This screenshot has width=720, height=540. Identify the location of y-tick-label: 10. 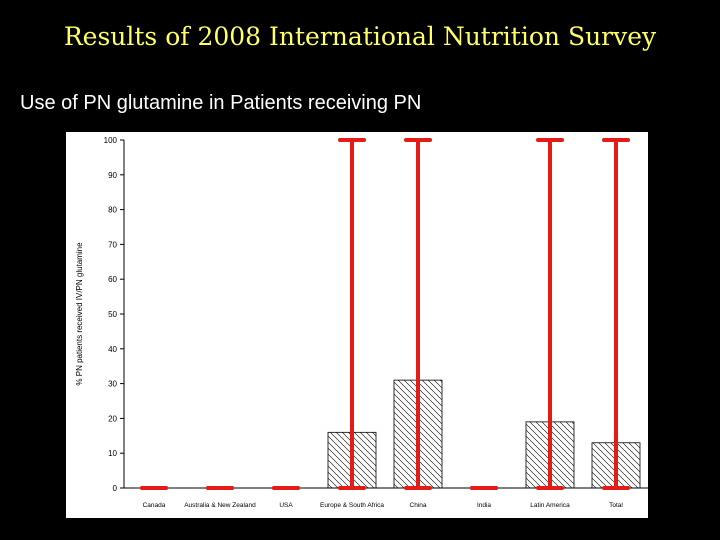
(112, 453).